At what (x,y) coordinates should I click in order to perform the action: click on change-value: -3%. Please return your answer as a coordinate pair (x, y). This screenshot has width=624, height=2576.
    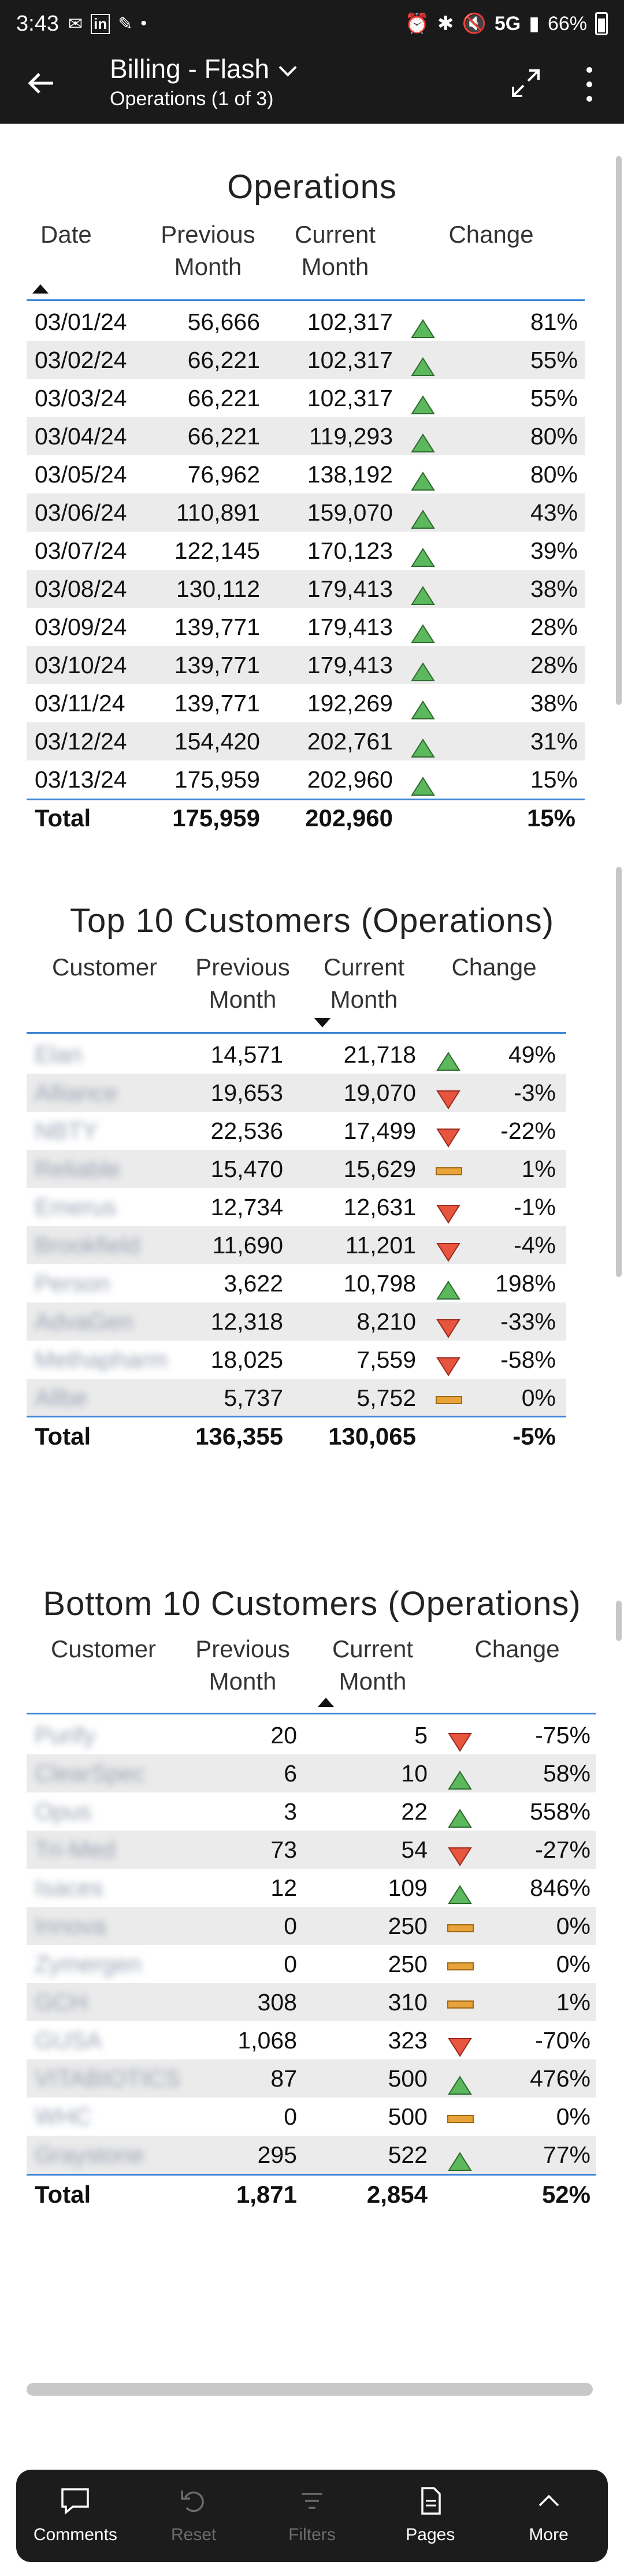
    Looking at the image, I should click on (535, 1092).